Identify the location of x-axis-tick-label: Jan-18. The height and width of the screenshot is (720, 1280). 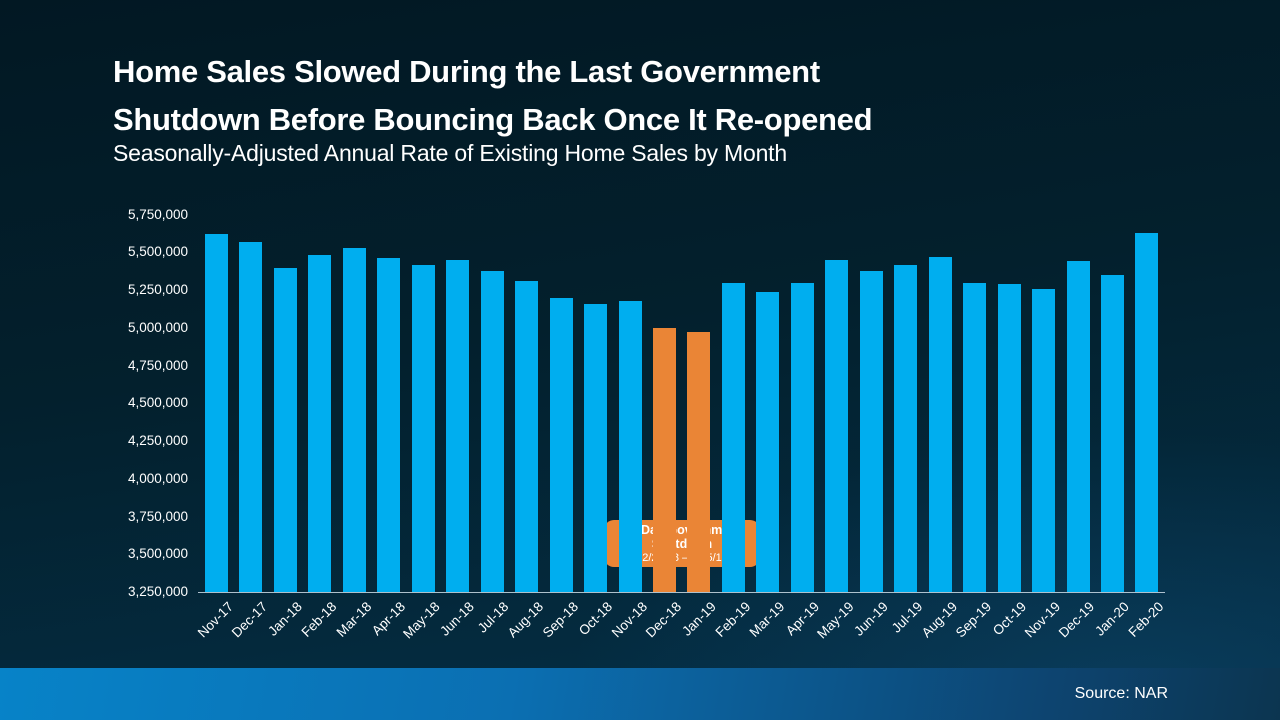
(285, 619).